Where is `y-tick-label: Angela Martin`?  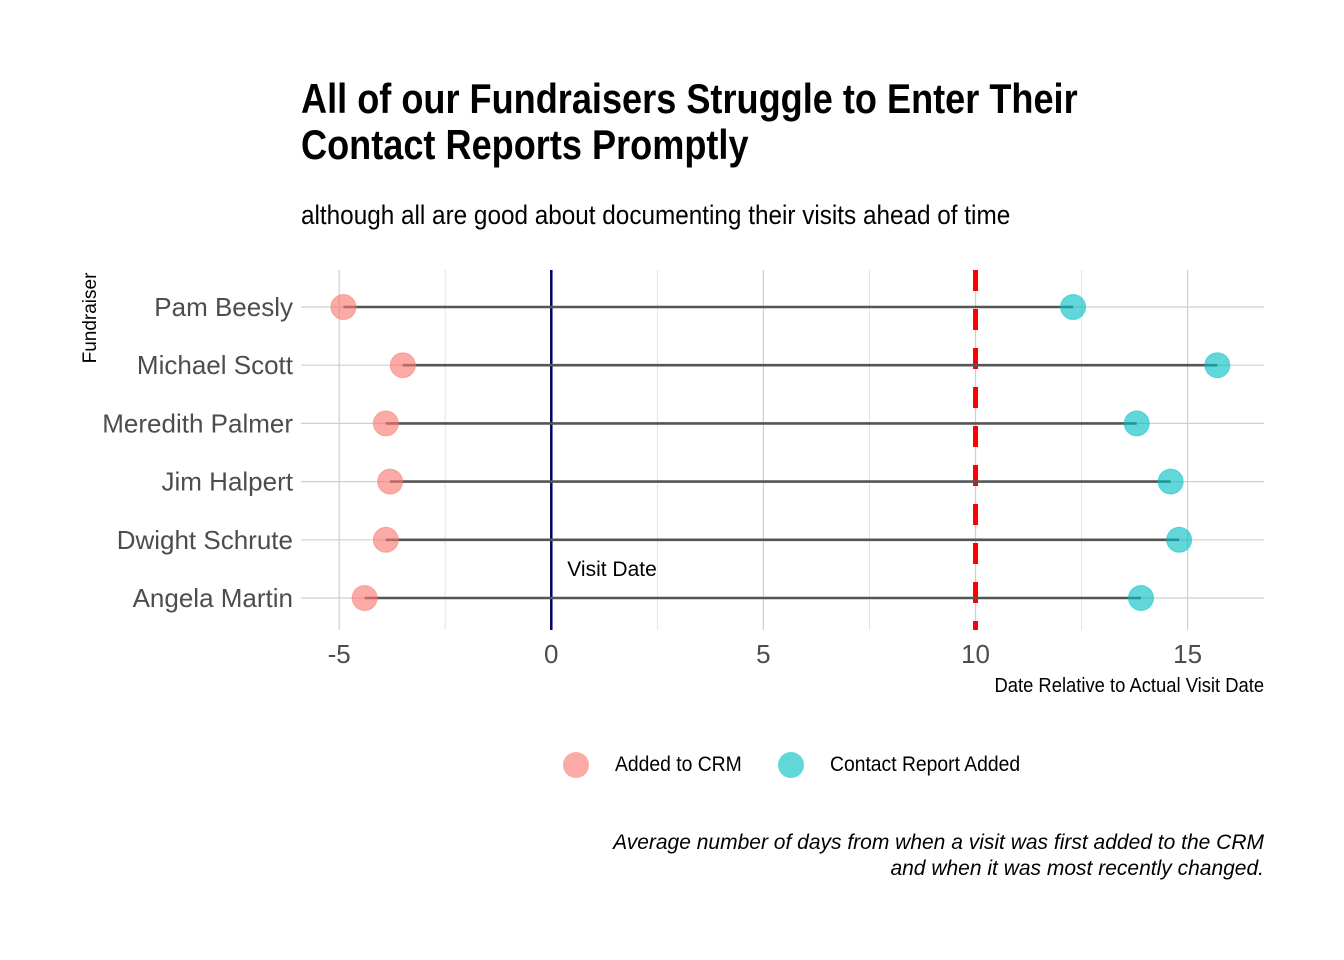 y-tick-label: Angela Martin is located at coordinates (213, 598).